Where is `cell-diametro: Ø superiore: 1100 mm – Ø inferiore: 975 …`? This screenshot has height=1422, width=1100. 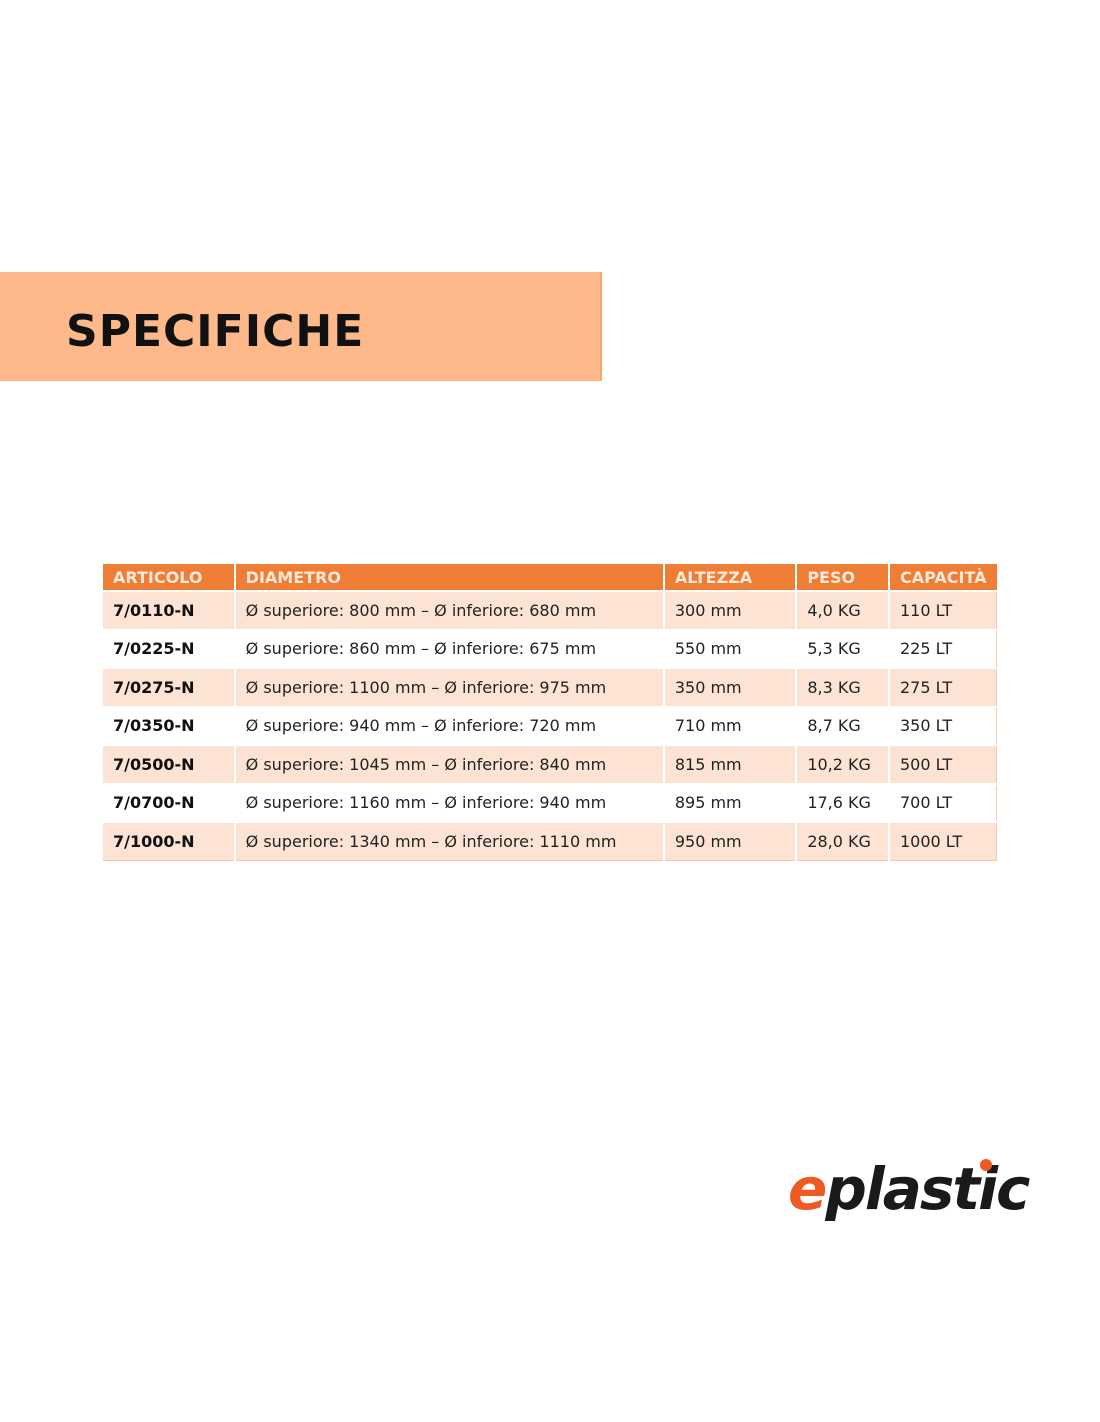 cell-diametro: Ø superiore: 1100 mm – Ø inferiore: 975 … is located at coordinates (449, 687).